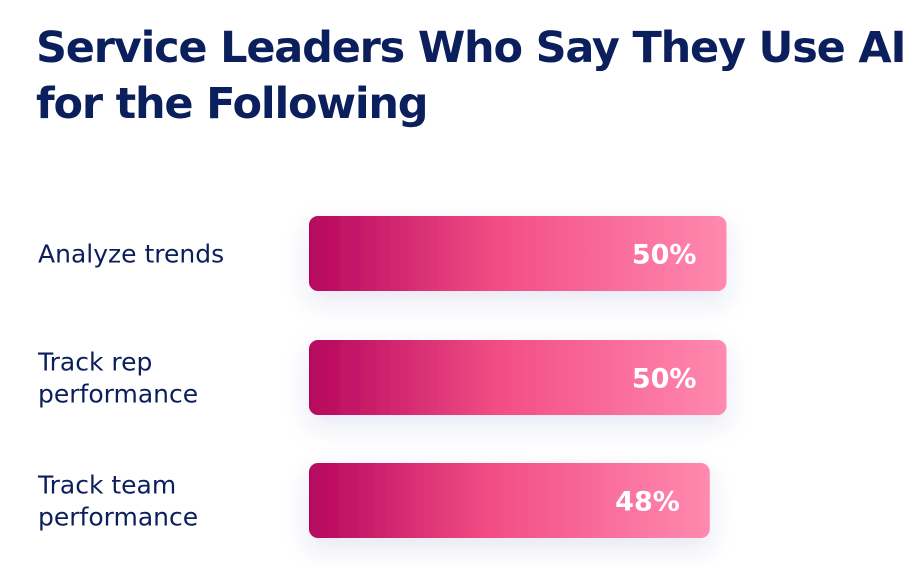 Image resolution: width=920 pixels, height=567 pixels. I want to click on category-label-2: Track team performance, so click(117, 501).